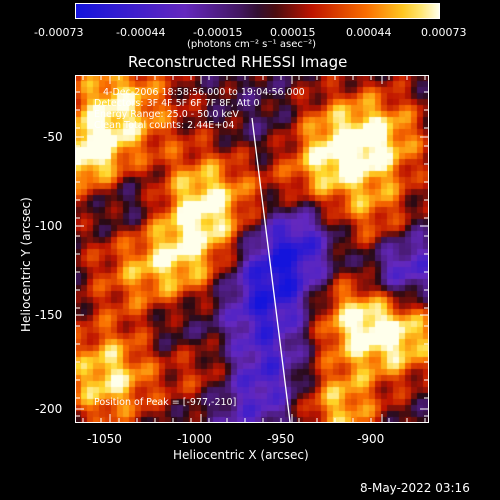  Describe the element at coordinates (369, 32) in the screenshot. I see `colorbar-tick-label: 0.00044` at that location.